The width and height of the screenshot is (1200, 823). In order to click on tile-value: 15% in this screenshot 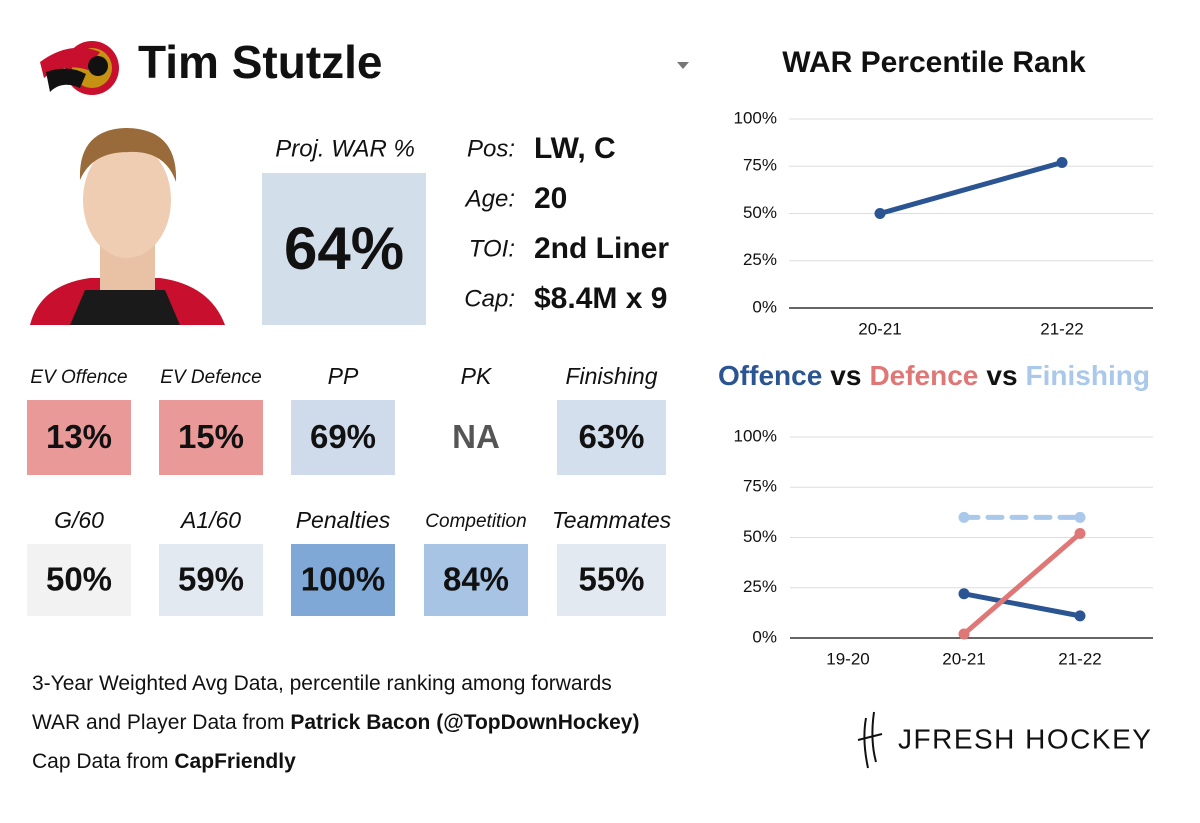, I will do `click(211, 436)`.